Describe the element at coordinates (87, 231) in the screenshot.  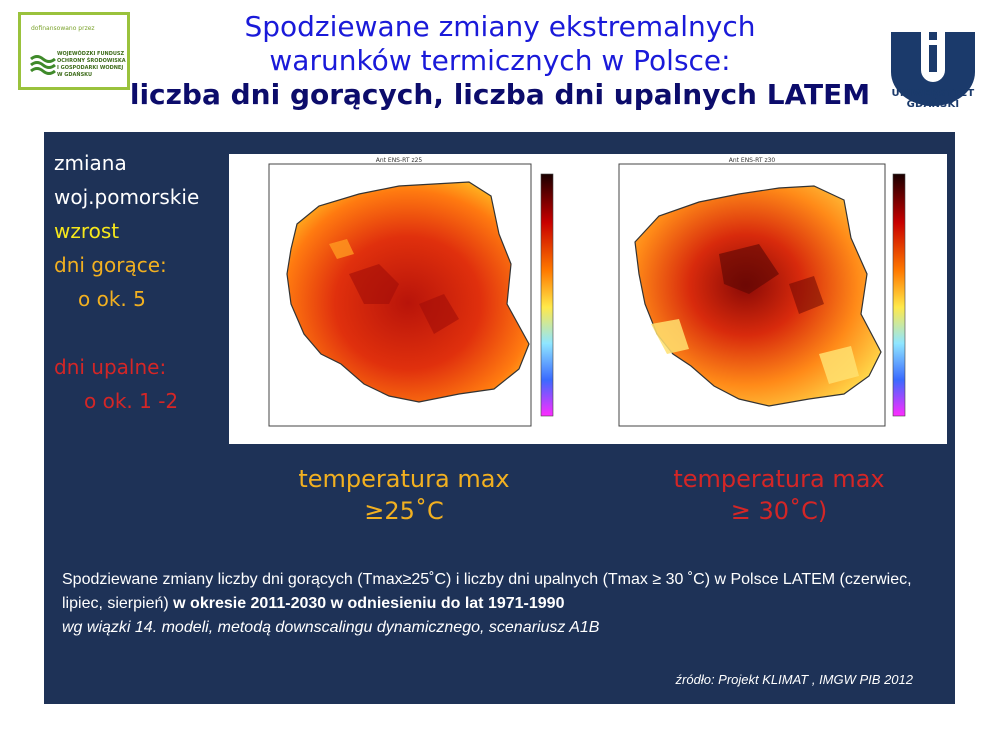
I see `summary-increase: wzrost` at that location.